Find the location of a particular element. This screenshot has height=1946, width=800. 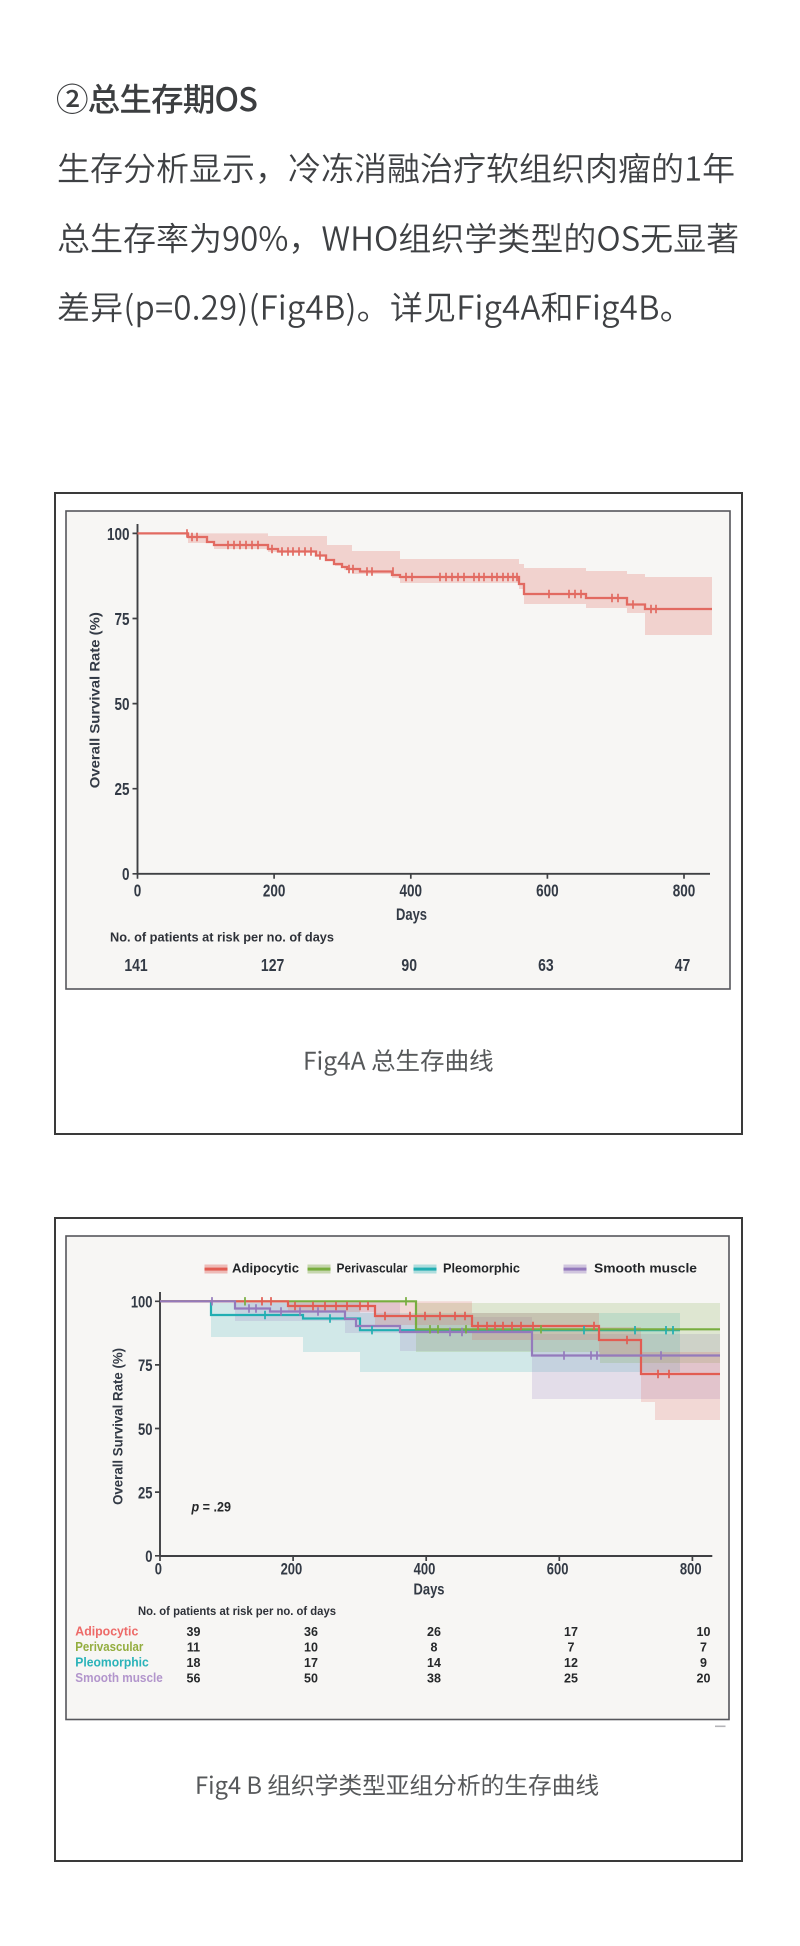

svg-text: 9 is located at coordinates (703, 1663).